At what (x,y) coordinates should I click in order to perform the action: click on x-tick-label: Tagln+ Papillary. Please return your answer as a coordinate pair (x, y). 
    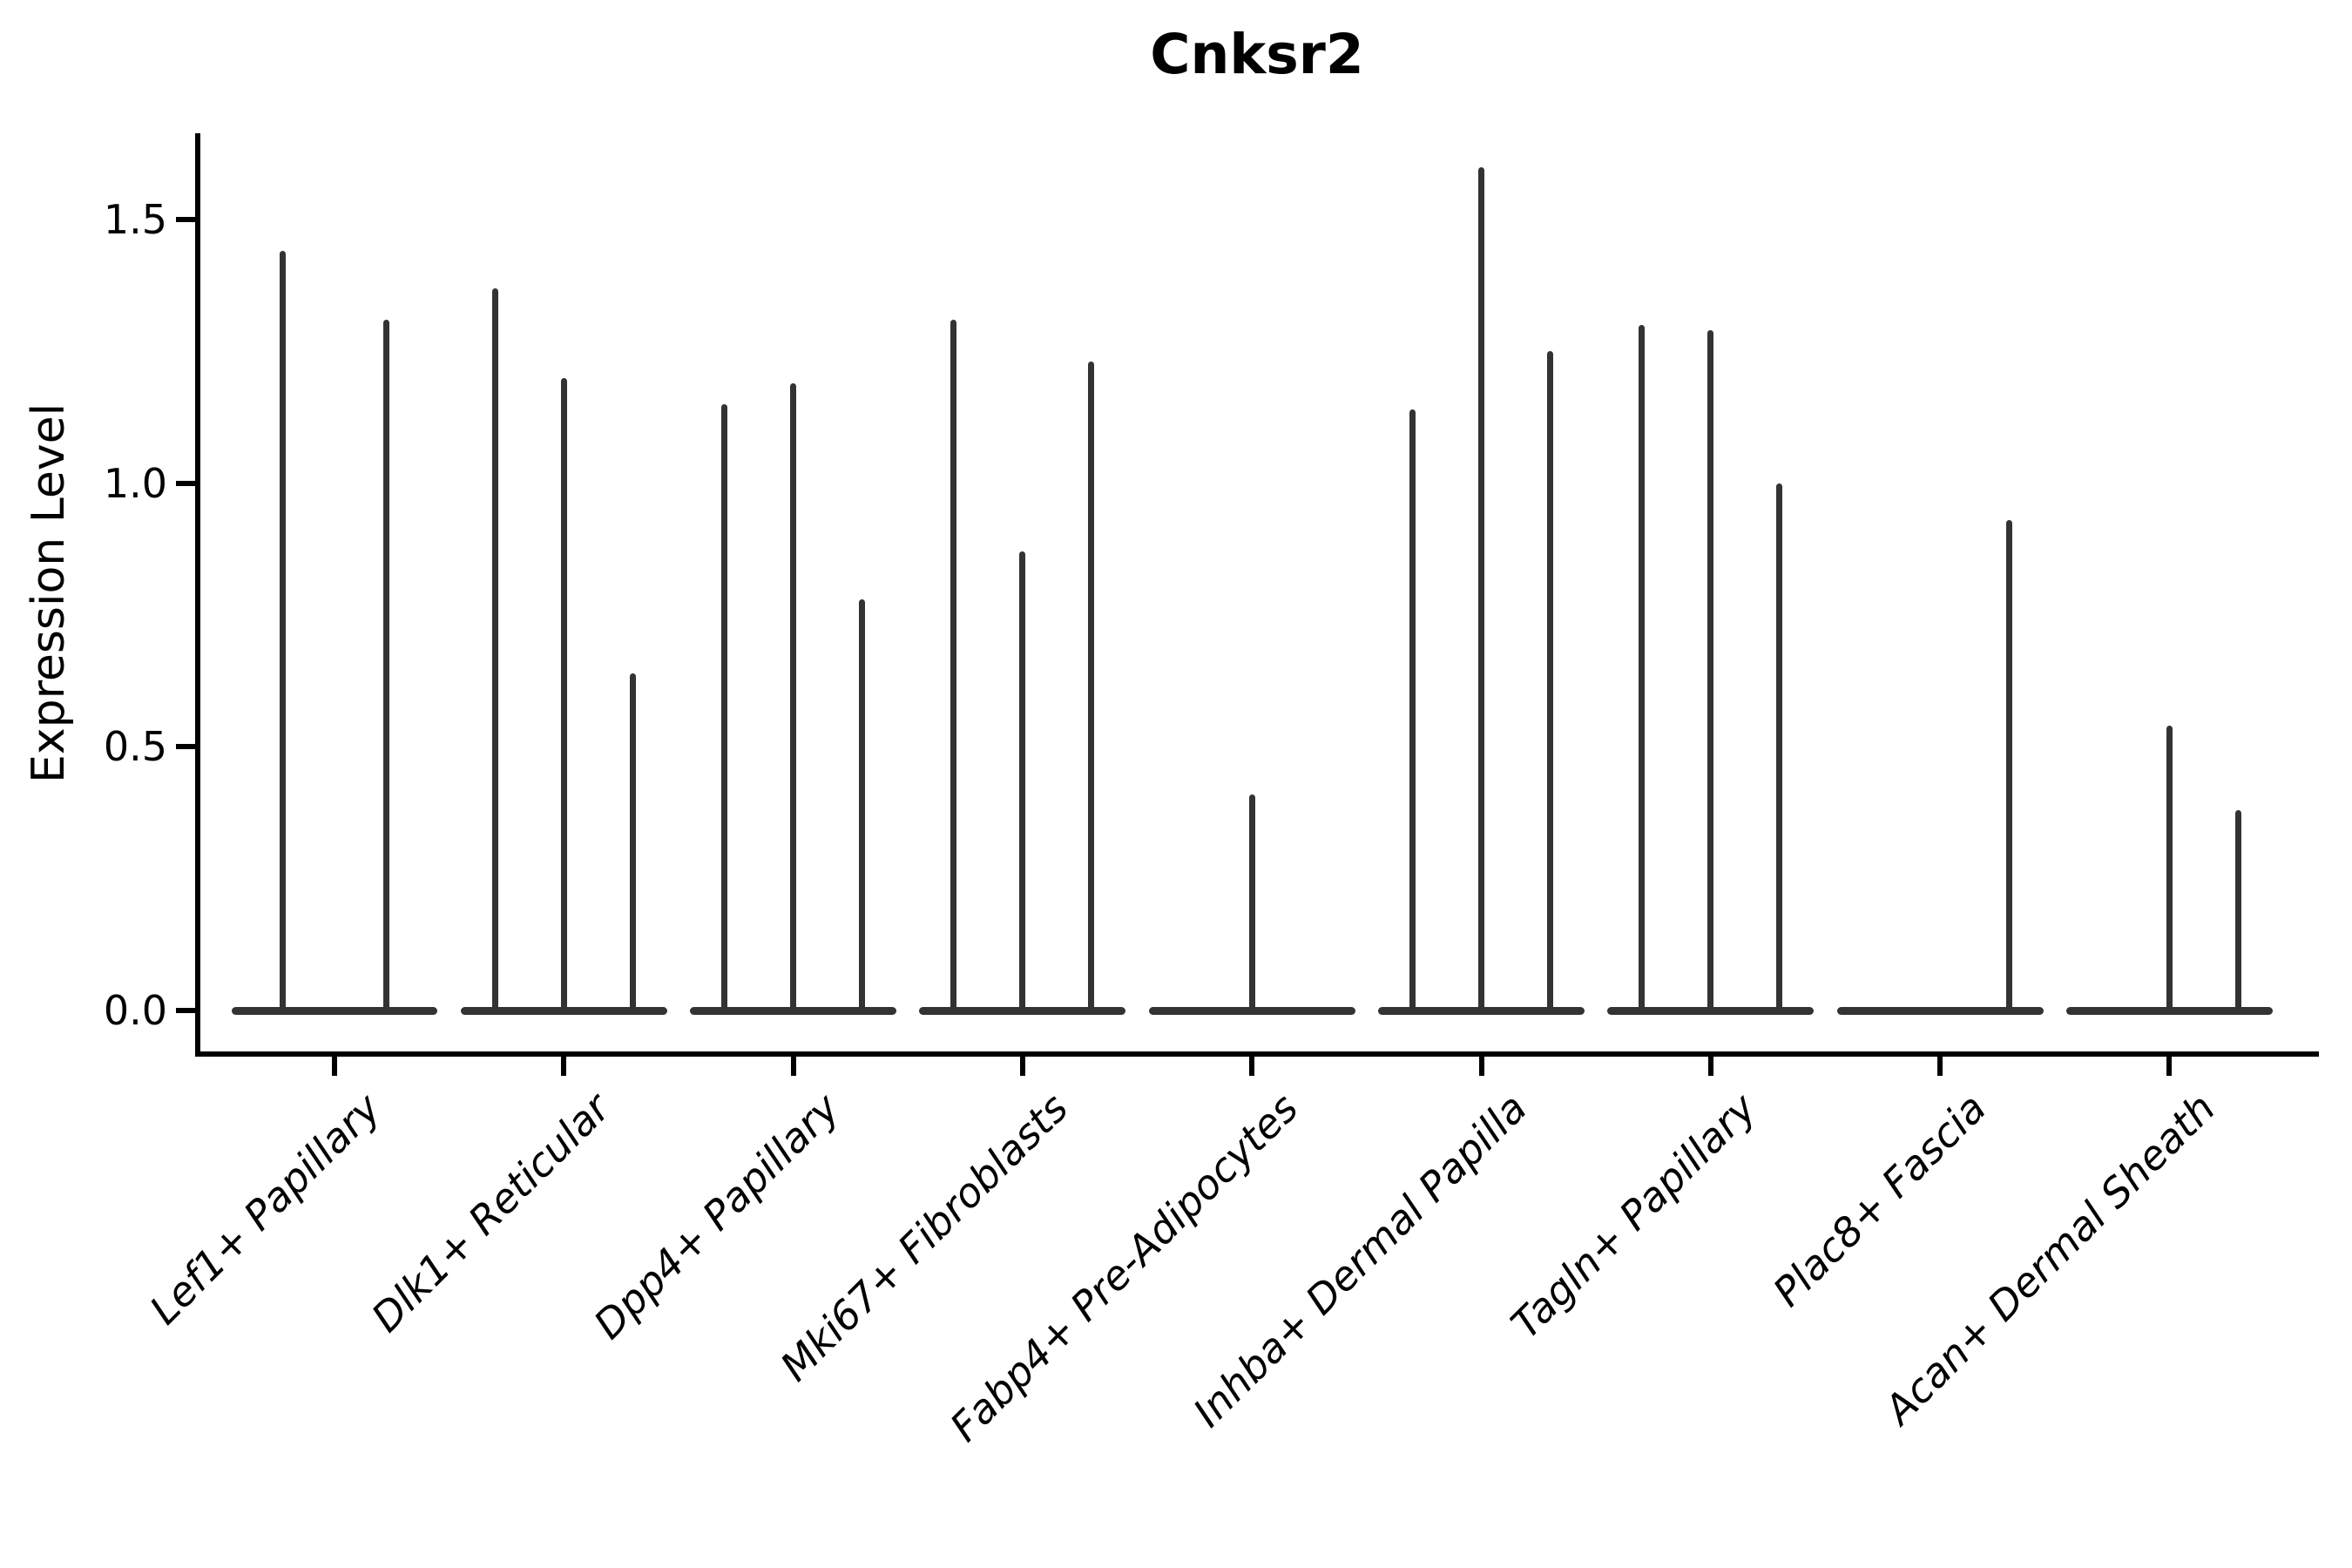
    Looking at the image, I should click on (1634, 1216).